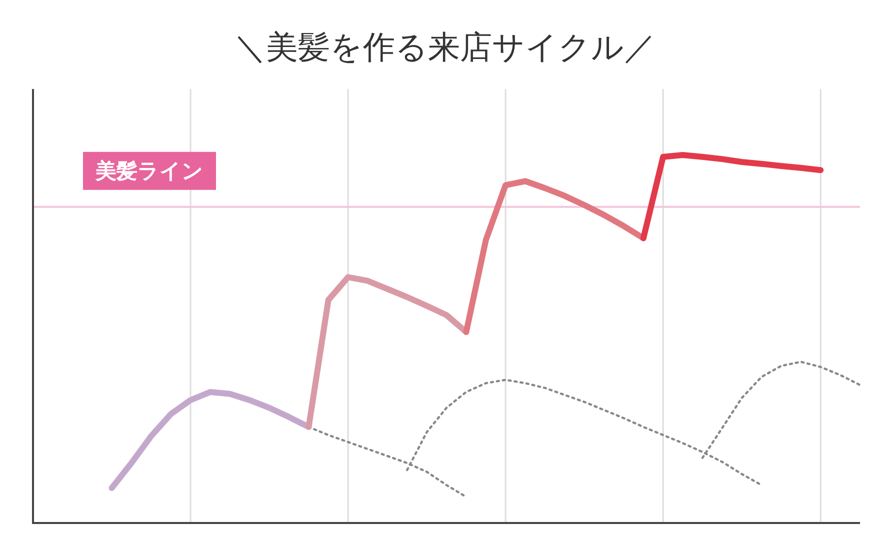  I want to click on ref-line-label: 美髪ライン, so click(149, 170).